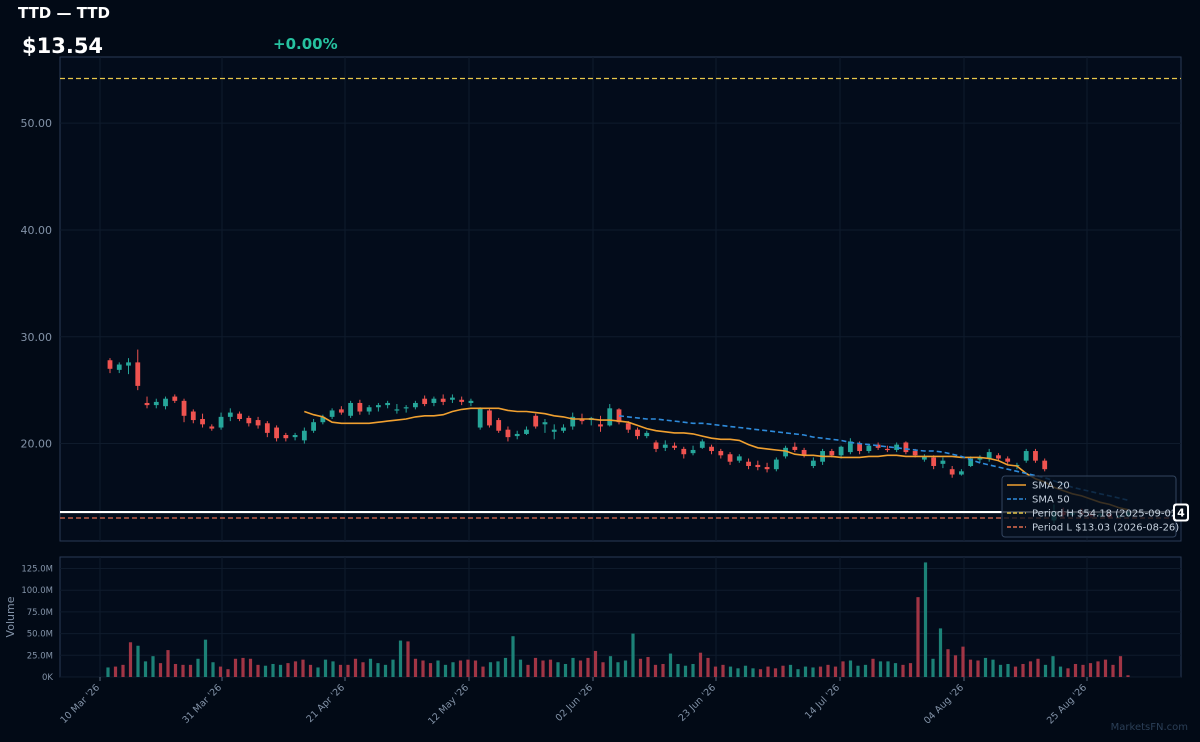 The width and height of the screenshot is (1200, 742). What do you see at coordinates (716, 459) in the screenshot?
I see `sma20-line` at bounding box center [716, 459].